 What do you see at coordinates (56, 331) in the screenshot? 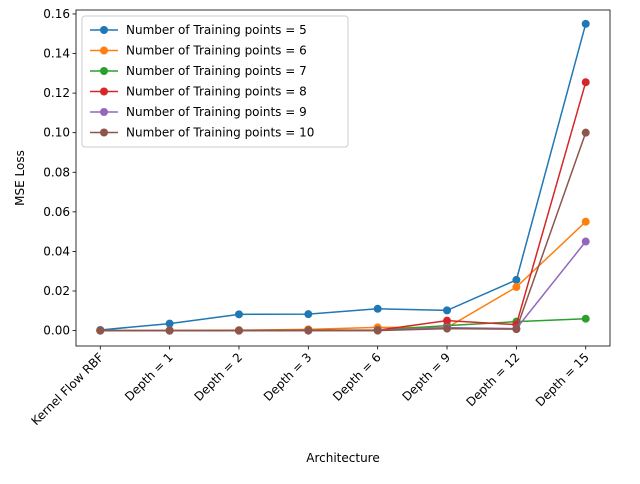
I see `y-tick-label: 0.00` at bounding box center [56, 331].